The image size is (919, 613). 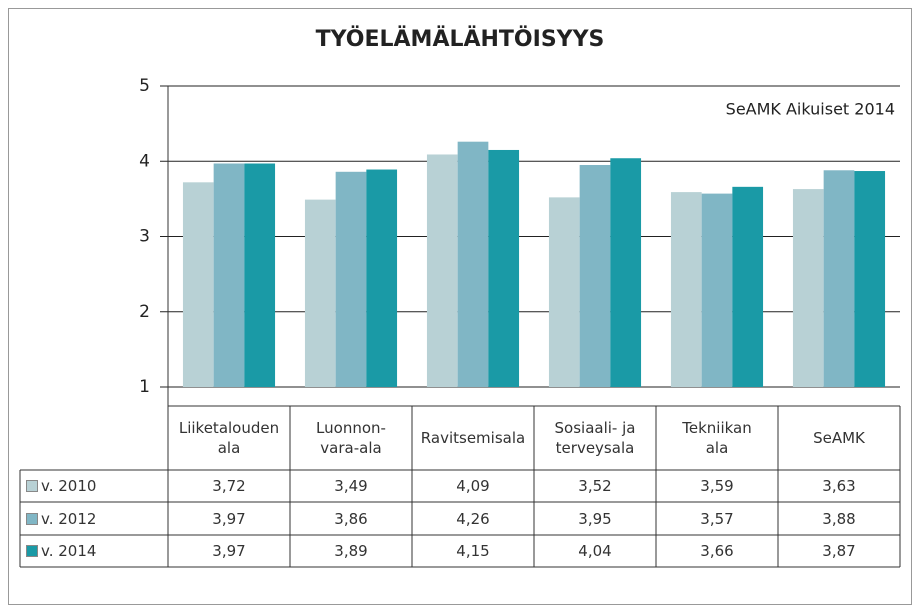 I want to click on legend-label: v. 2012, so click(x=69, y=518).